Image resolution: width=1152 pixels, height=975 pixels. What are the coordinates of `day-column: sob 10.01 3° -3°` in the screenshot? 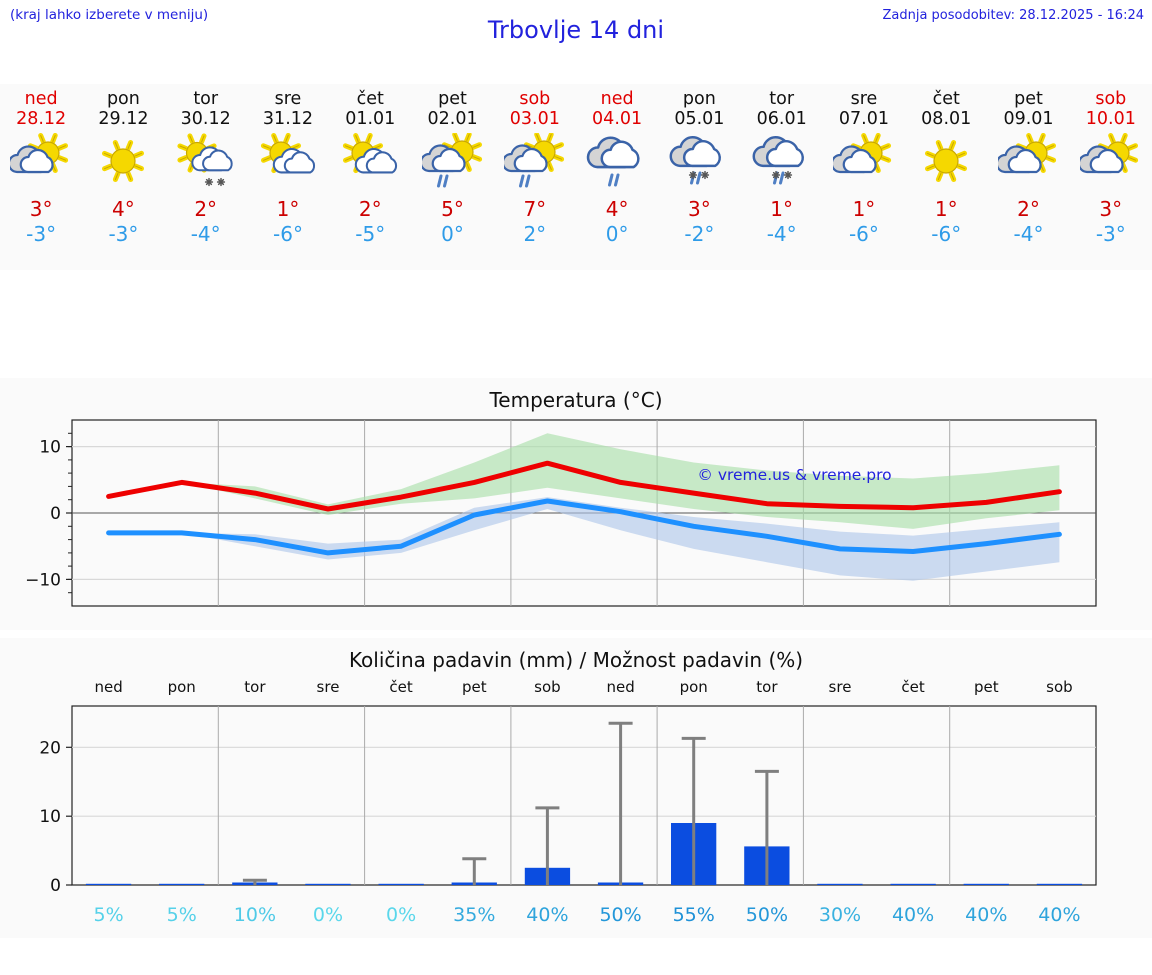 It's located at (1111, 177).